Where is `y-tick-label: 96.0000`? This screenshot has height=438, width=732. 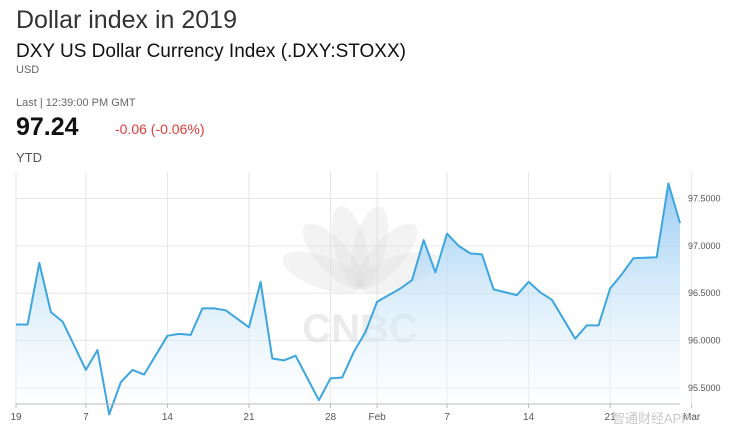 y-tick-label: 96.0000 is located at coordinates (704, 341).